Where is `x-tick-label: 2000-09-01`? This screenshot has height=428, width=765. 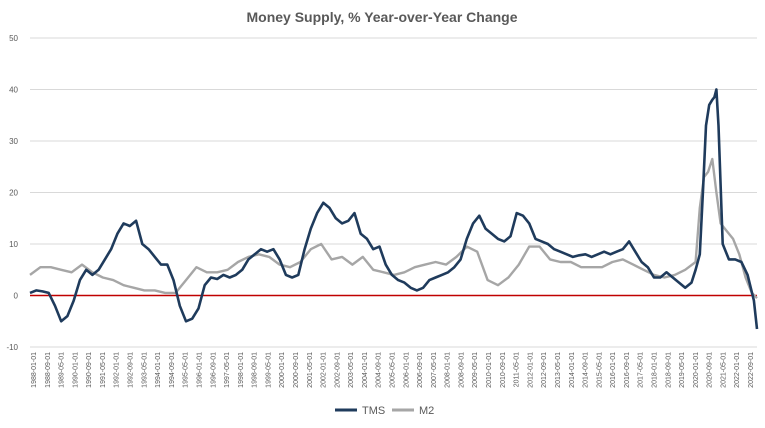
x-tick-label: 2000-09-01 is located at coordinates (296, 370).